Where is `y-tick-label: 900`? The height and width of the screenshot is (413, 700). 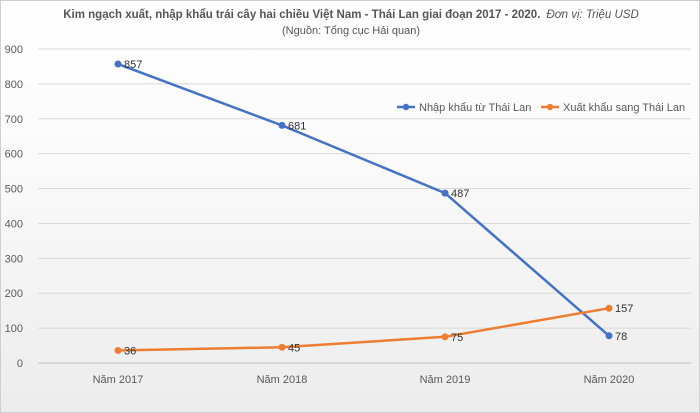
y-tick-label: 900 is located at coordinates (14, 50).